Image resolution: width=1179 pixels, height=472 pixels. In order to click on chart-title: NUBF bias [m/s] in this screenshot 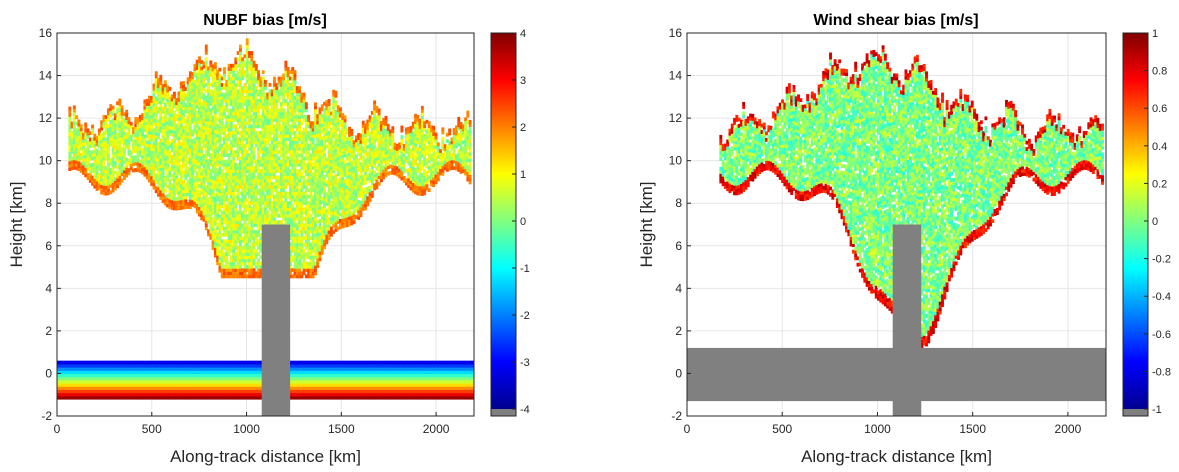, I will do `click(265, 20)`.